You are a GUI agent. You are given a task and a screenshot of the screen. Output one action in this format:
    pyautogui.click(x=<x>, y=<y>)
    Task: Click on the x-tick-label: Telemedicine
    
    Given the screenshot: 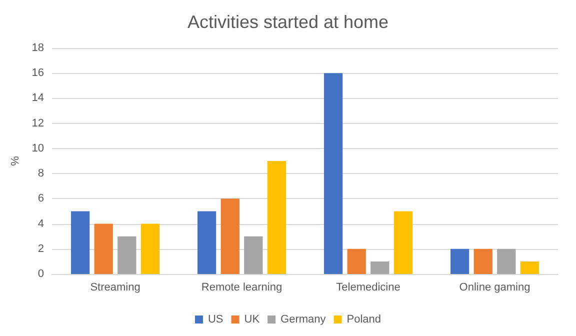 What is the action you would take?
    pyautogui.click(x=368, y=288)
    